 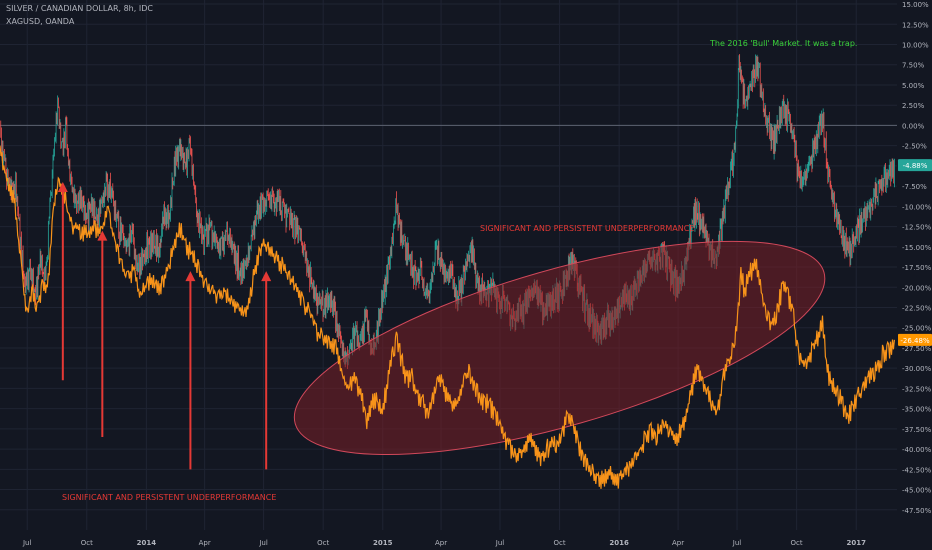 What do you see at coordinates (917, 329) in the screenshot?
I see `y-tick-label: -25.00%` at bounding box center [917, 329].